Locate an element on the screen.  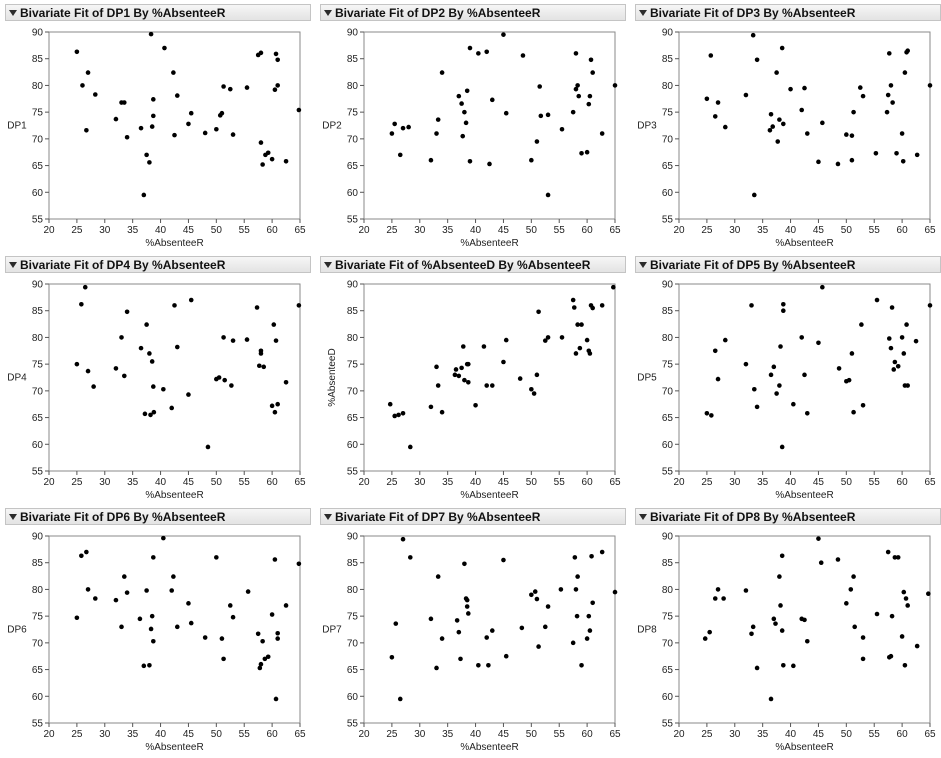
panel-header: Bivariate Fit of DP1 By %AbsenteeR is located at coordinates (158, 12).